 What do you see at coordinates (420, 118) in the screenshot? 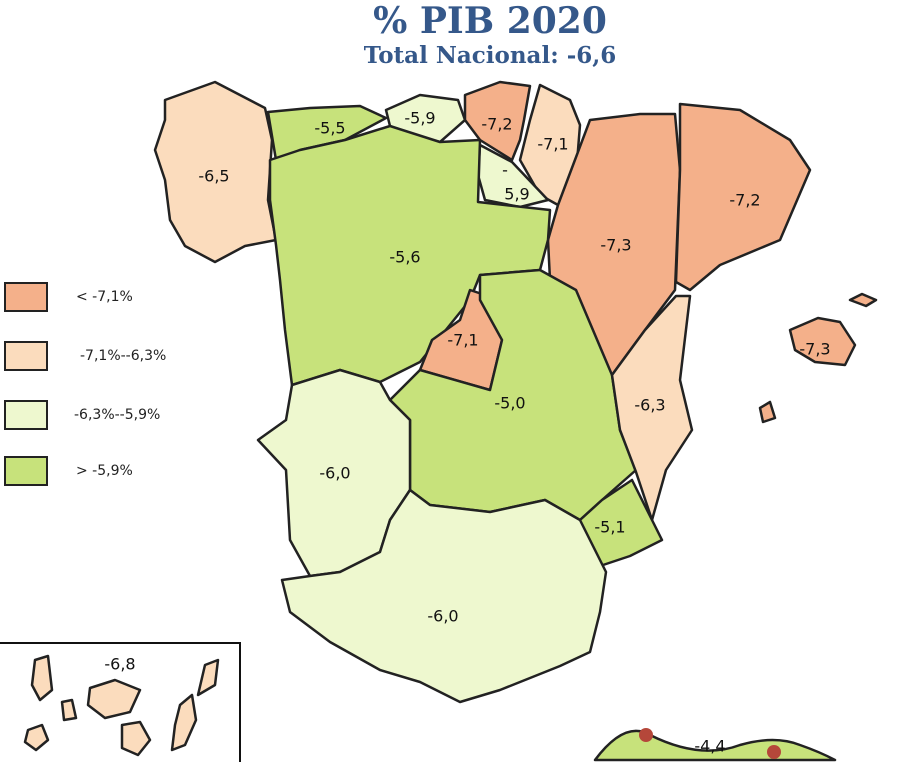
I see `label-cantabria: -5,9` at bounding box center [420, 118].